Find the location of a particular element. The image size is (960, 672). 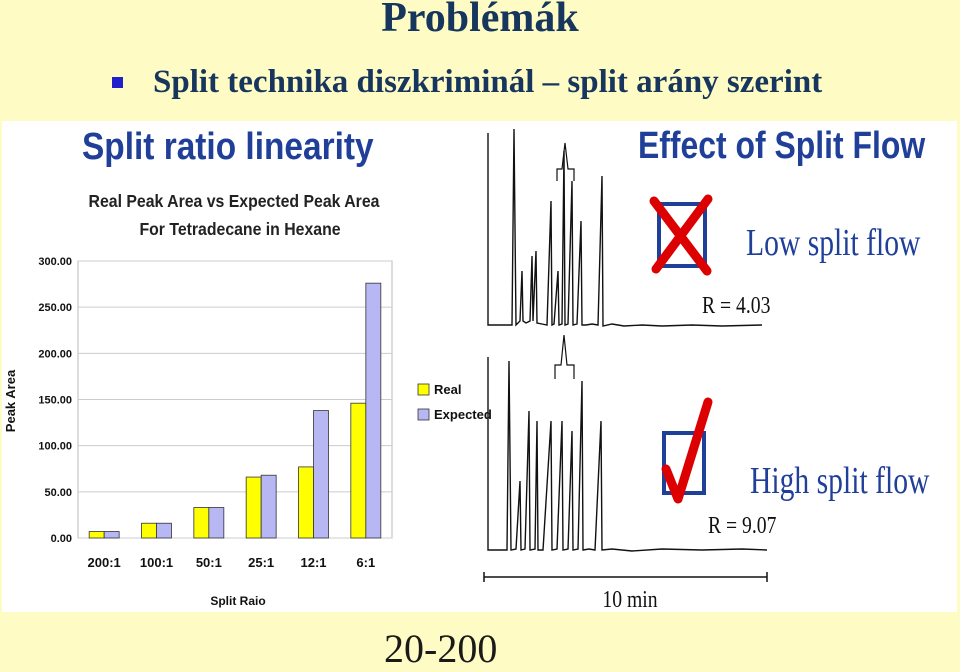

cross-mark-icon is located at coordinates (681, 235).